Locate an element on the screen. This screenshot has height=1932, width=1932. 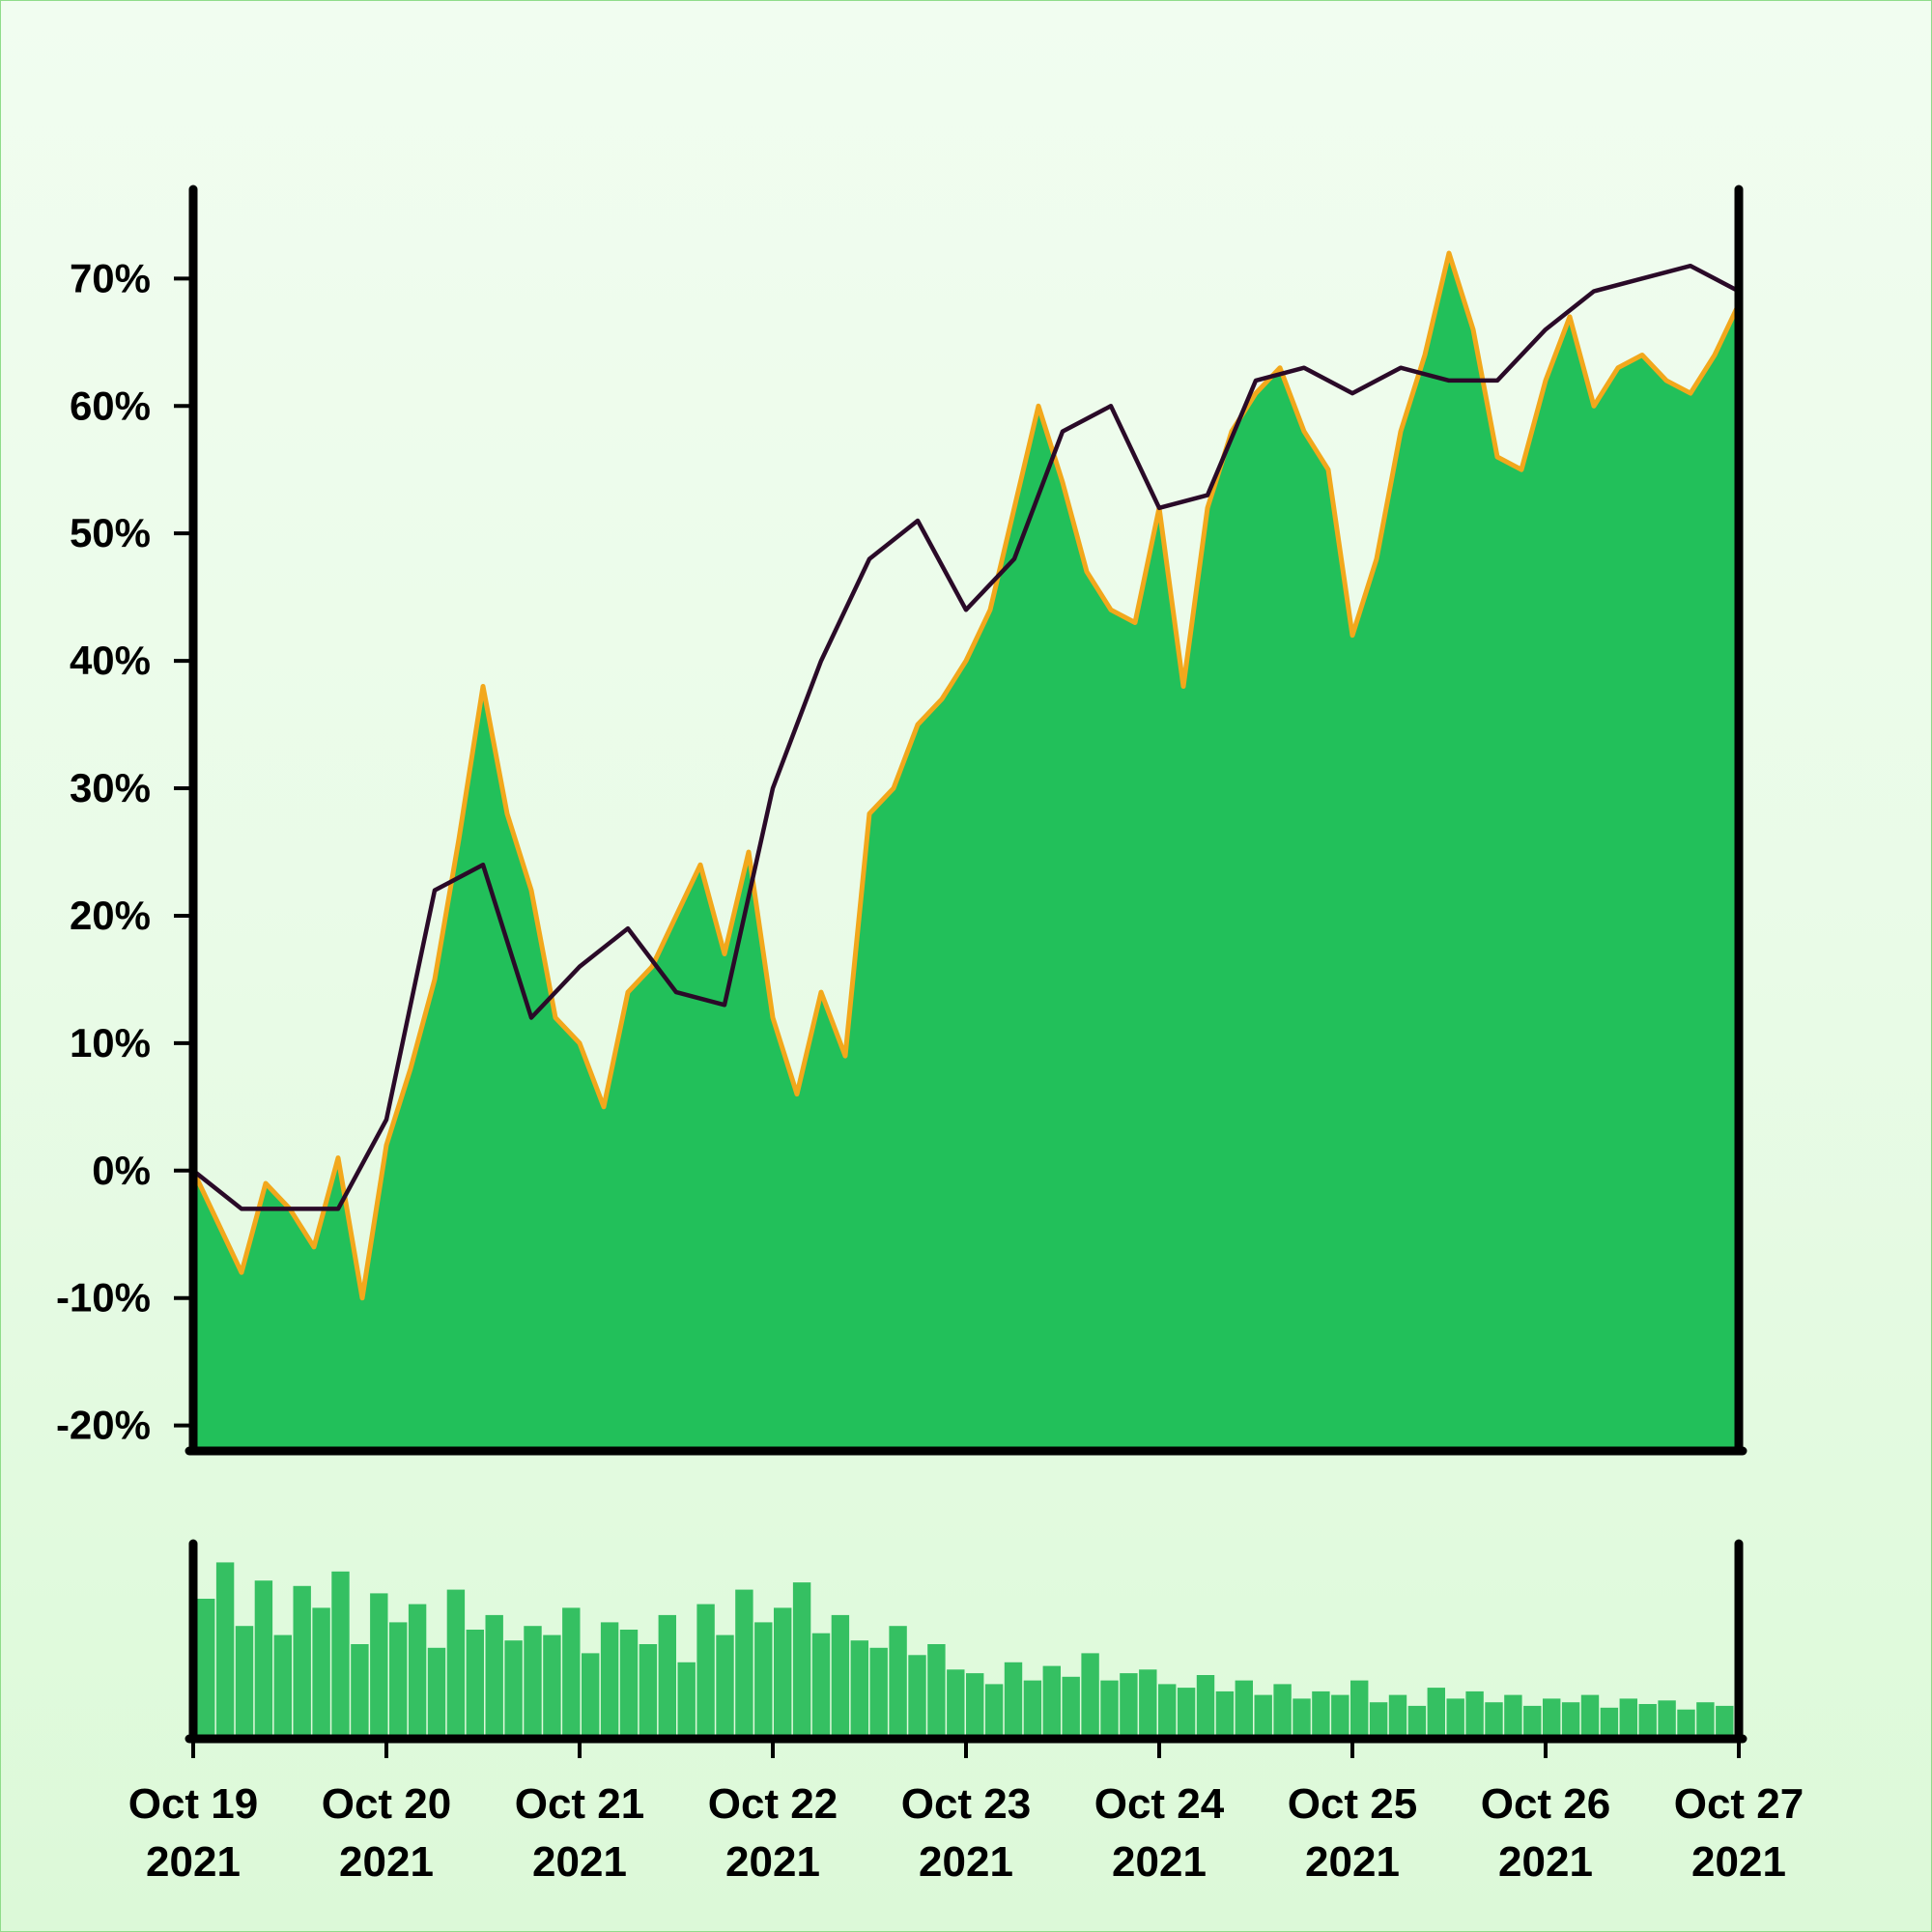
x-tick-label-date: Oct 22 is located at coordinates (773, 1804).